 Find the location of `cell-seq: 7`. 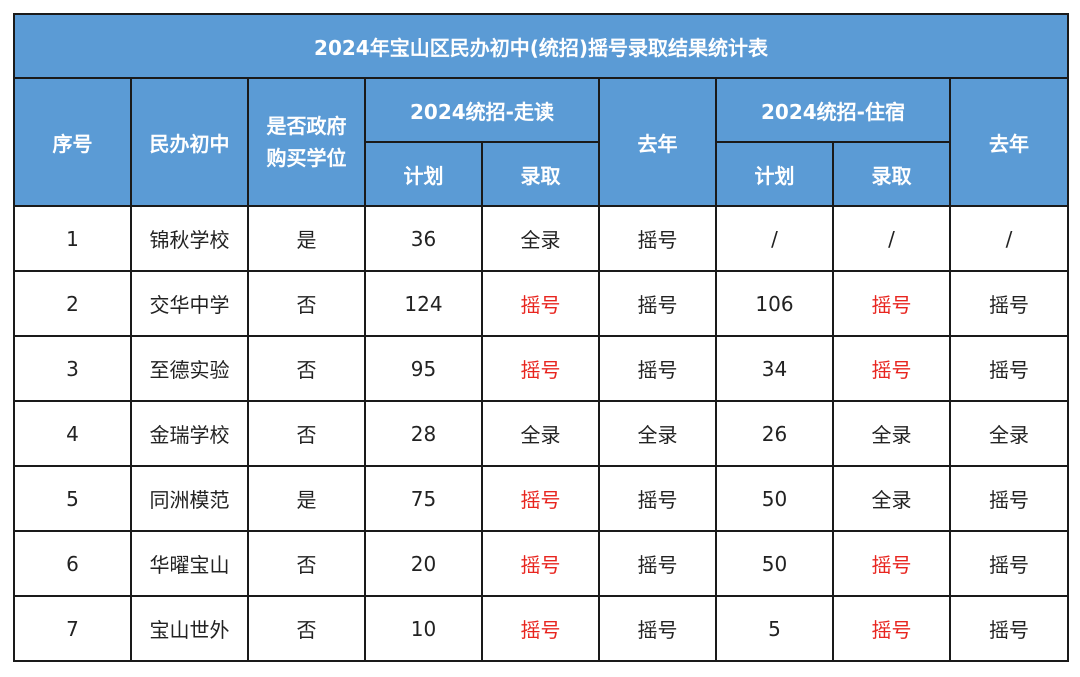

cell-seq: 7 is located at coordinates (72, 628).